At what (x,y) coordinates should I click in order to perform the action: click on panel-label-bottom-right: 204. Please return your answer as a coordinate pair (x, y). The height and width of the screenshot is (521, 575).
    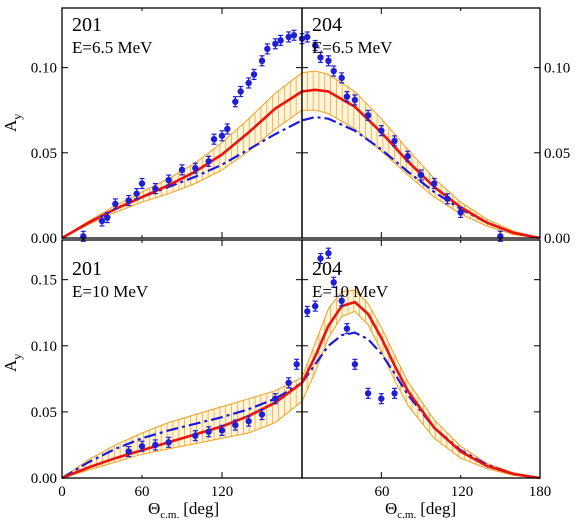
    Looking at the image, I should click on (327, 269).